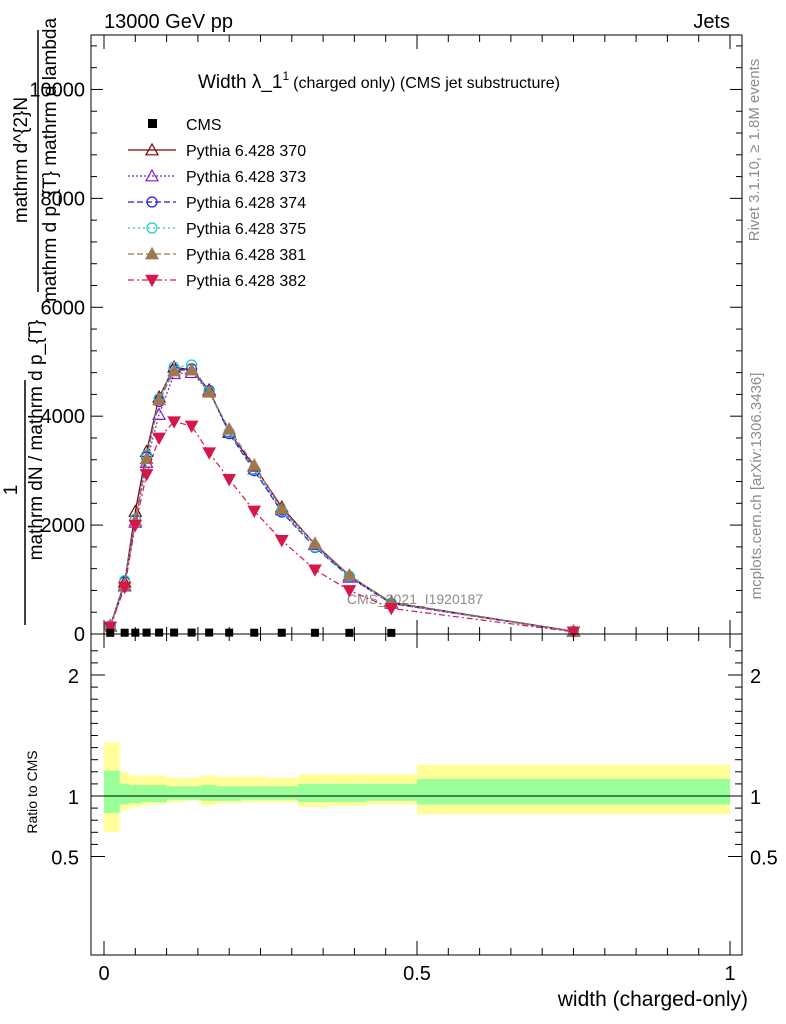 The width and height of the screenshot is (786, 1024). Describe the element at coordinates (63, 526) in the screenshot. I see `main-ytick-label: 2000` at that location.